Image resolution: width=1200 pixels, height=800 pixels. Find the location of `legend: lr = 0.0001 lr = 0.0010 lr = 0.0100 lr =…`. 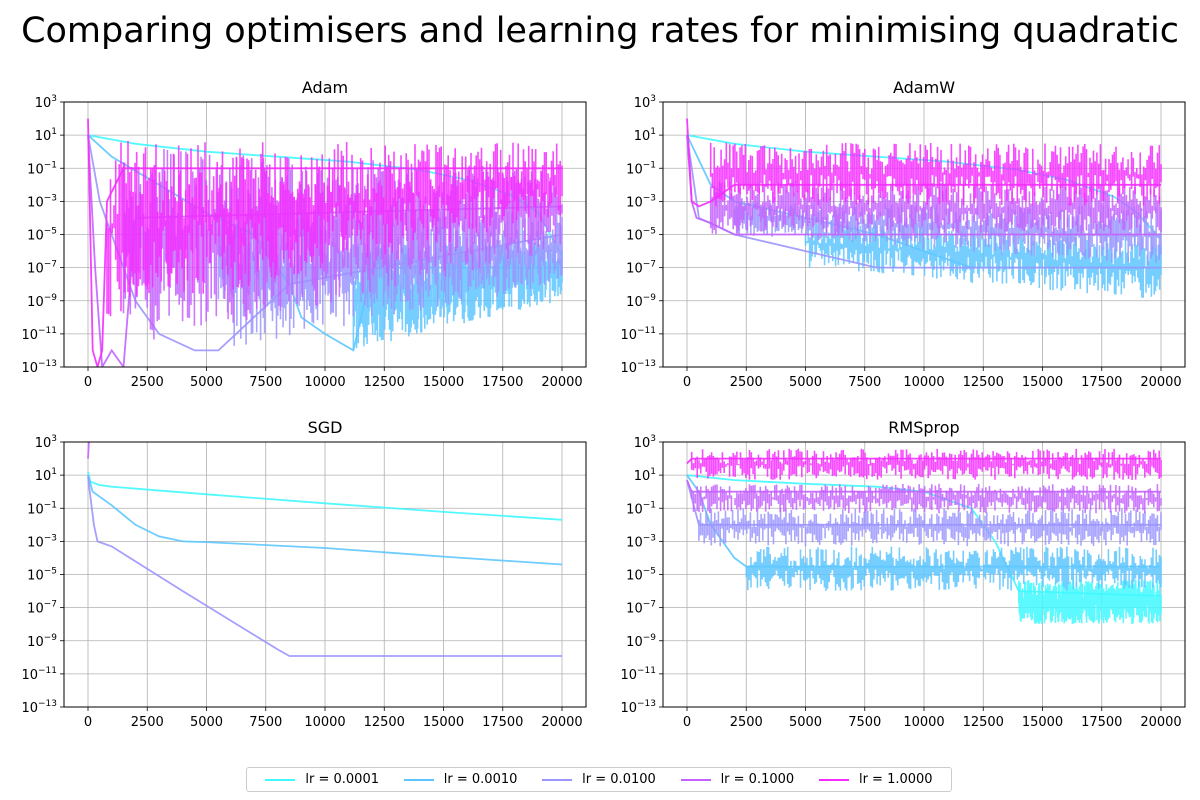

legend: lr = 0.0001 lr = 0.0010 lr = 0.0100 lr =… is located at coordinates (599, 779).